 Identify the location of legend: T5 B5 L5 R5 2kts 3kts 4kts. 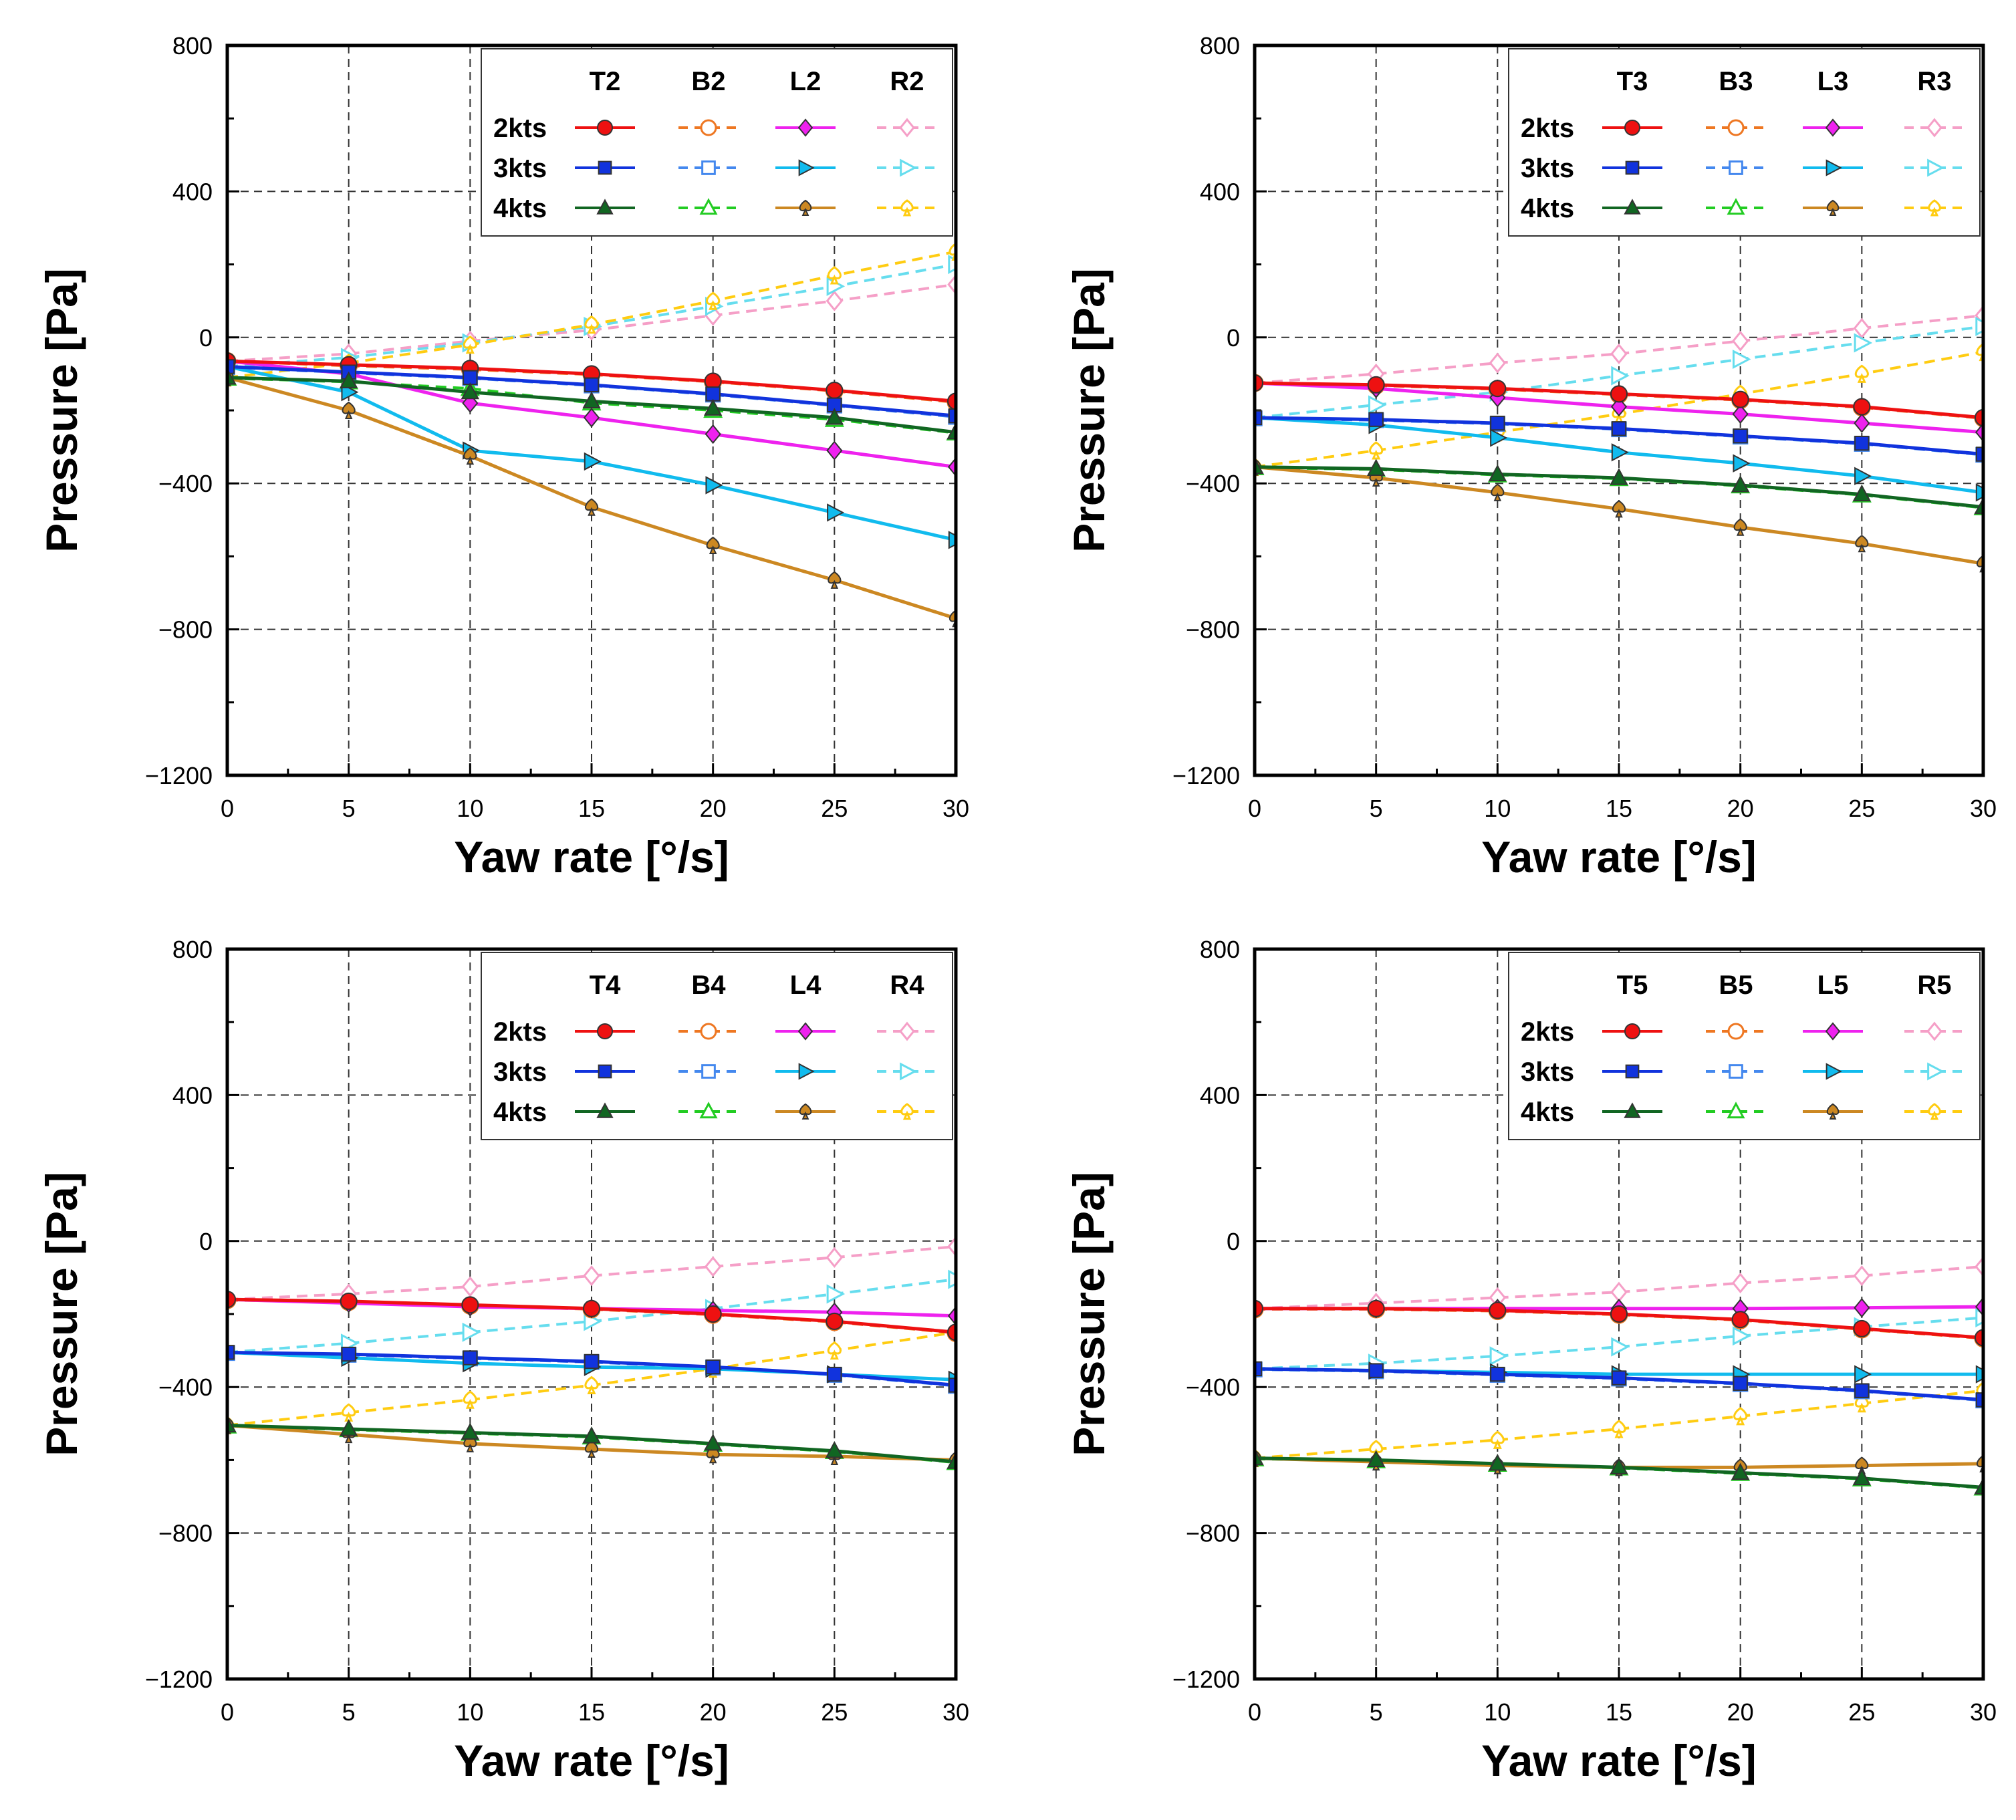
(1745, 1046).